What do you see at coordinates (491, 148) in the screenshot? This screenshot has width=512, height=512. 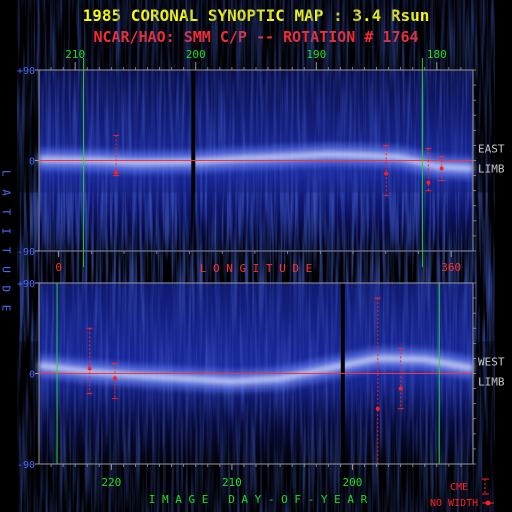 I see `limb-side-label: EAST` at bounding box center [491, 148].